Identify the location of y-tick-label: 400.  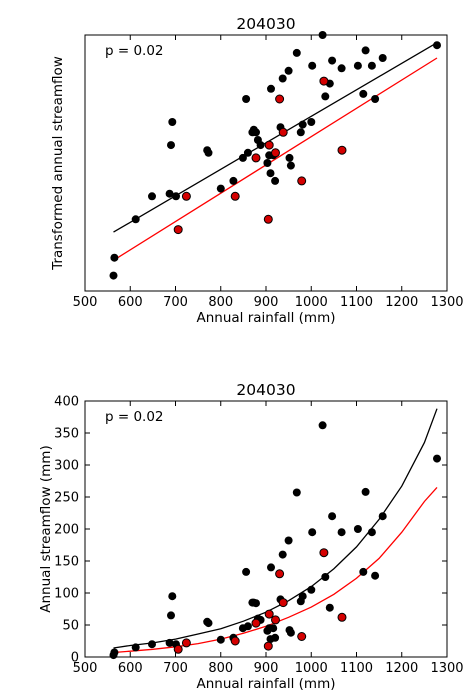
(66, 402).